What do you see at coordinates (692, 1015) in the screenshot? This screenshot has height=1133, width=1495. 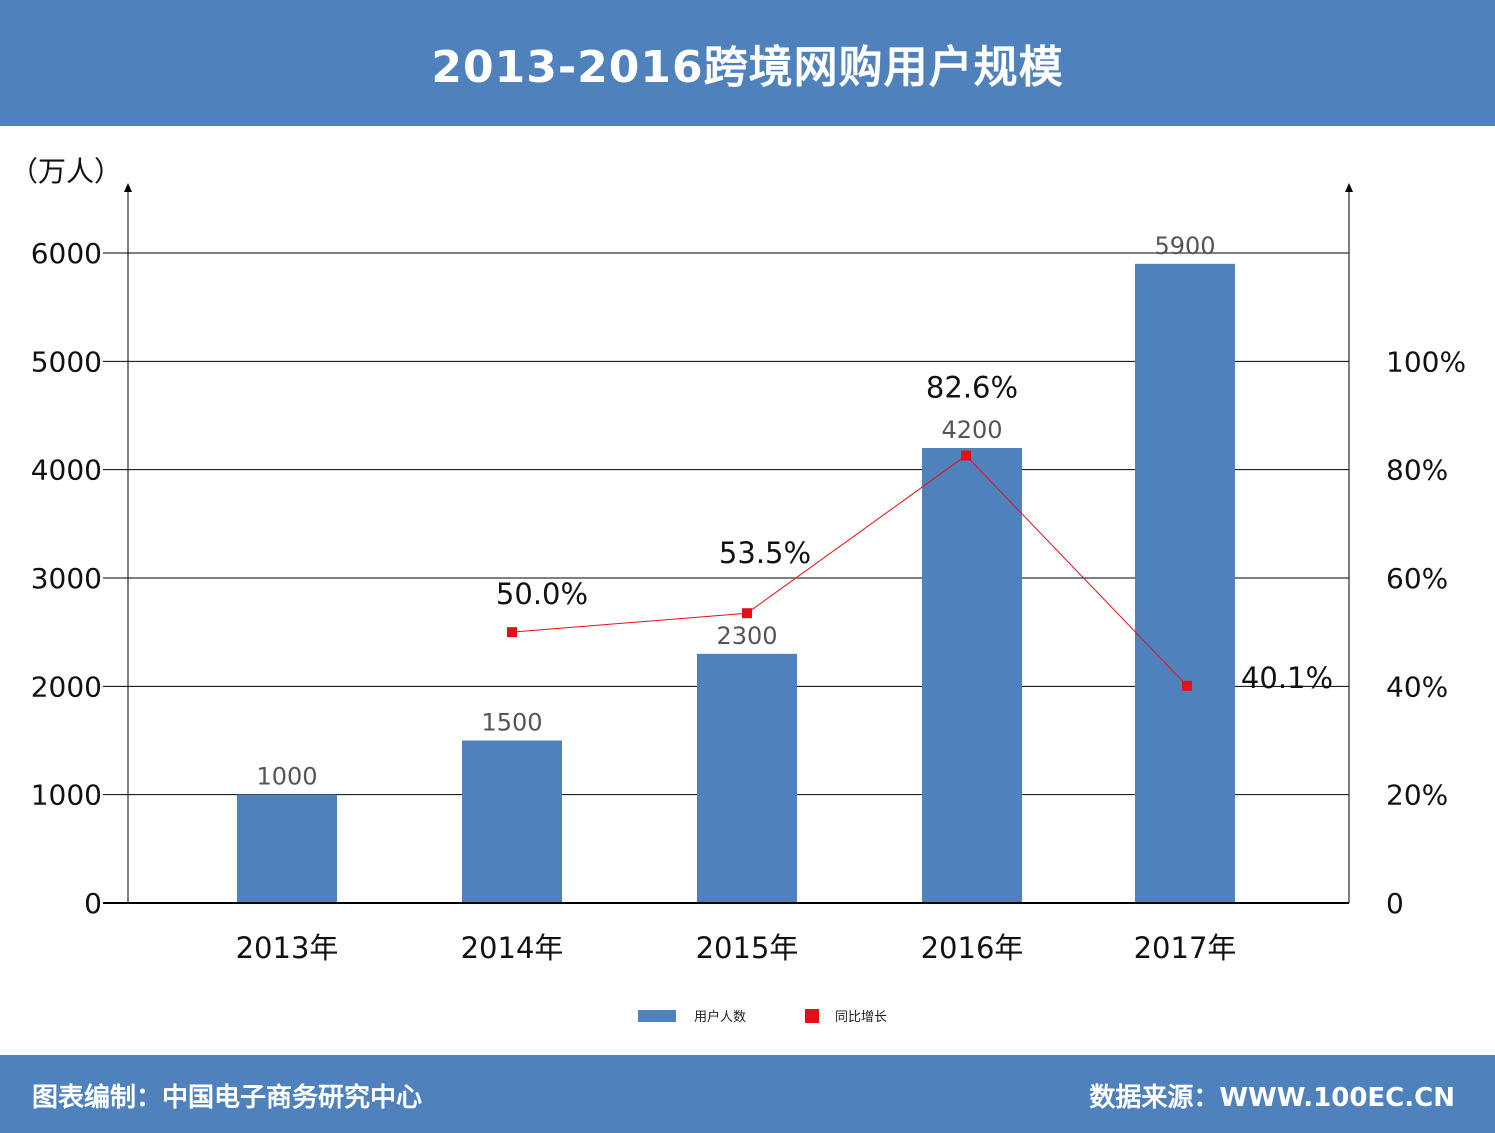 I see `legend-item-bar: 用户人数` at bounding box center [692, 1015].